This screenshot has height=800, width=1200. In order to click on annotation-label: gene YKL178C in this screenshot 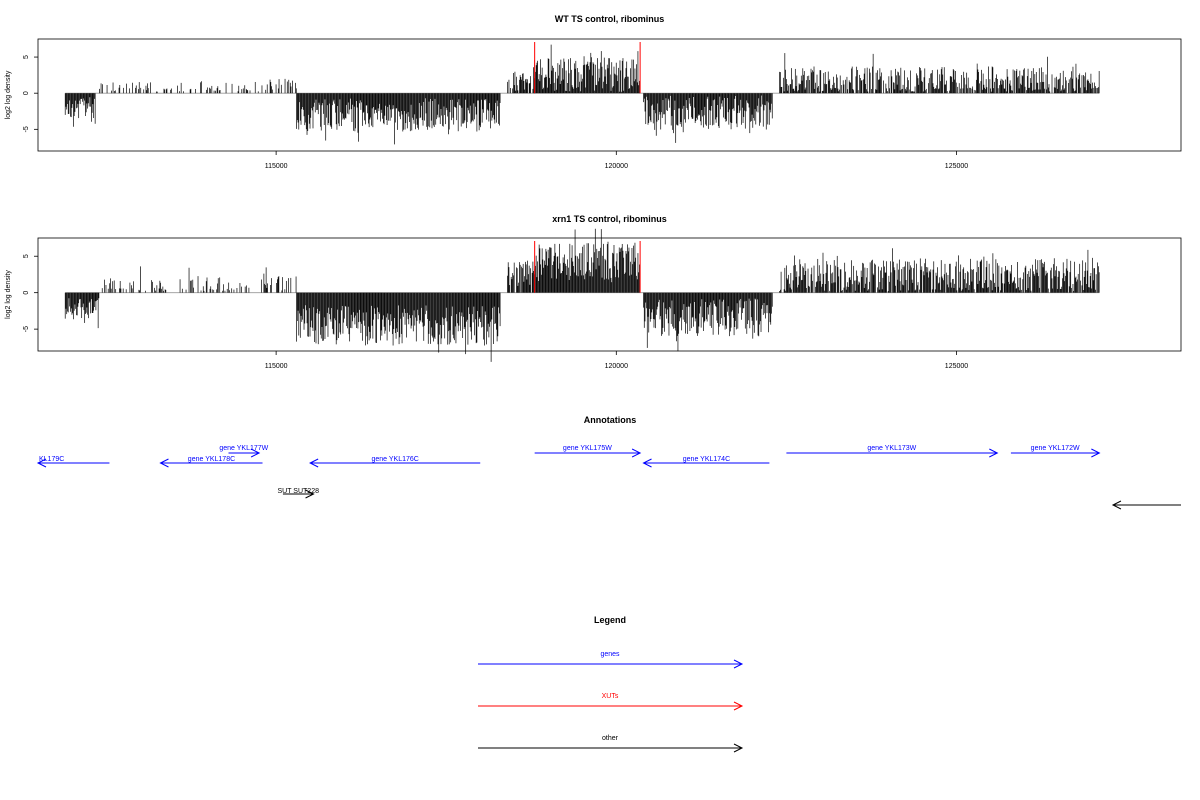, I will do `click(211, 459)`.